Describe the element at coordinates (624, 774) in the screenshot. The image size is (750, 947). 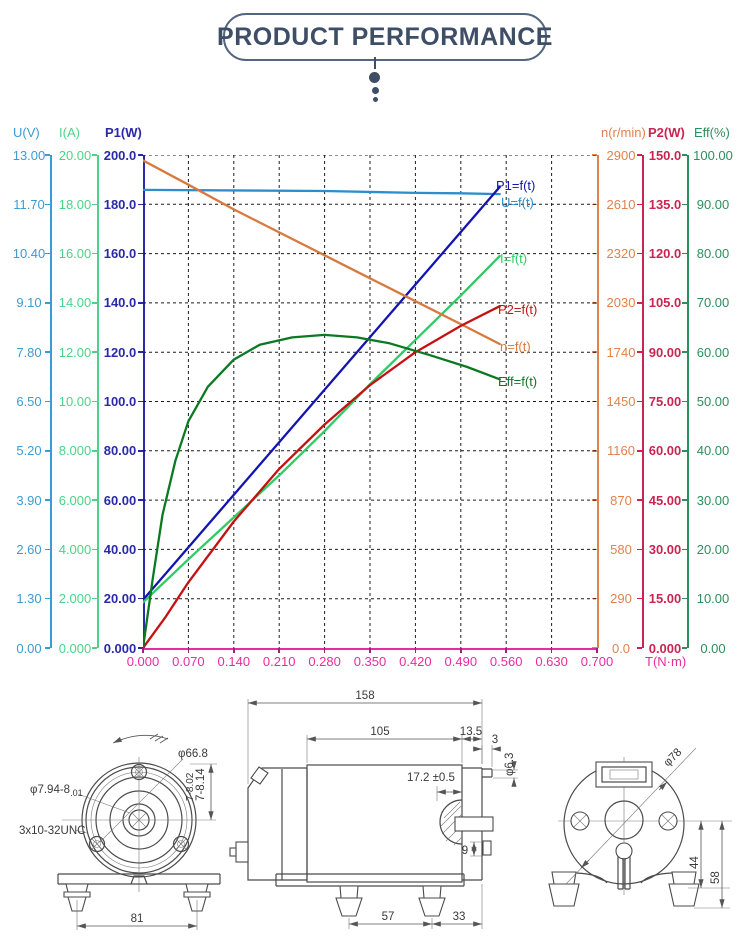
I see `connector-block` at that location.